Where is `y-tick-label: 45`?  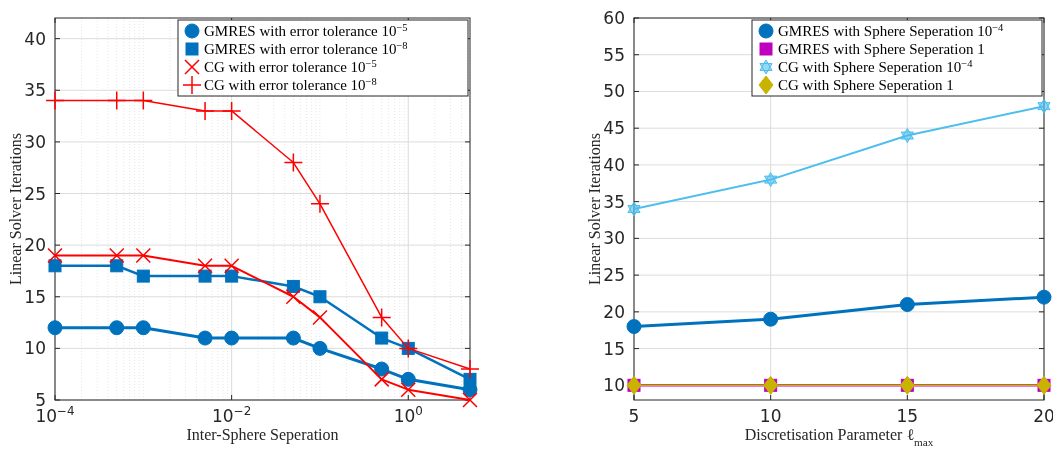 y-tick-label: 45 is located at coordinates (614, 128).